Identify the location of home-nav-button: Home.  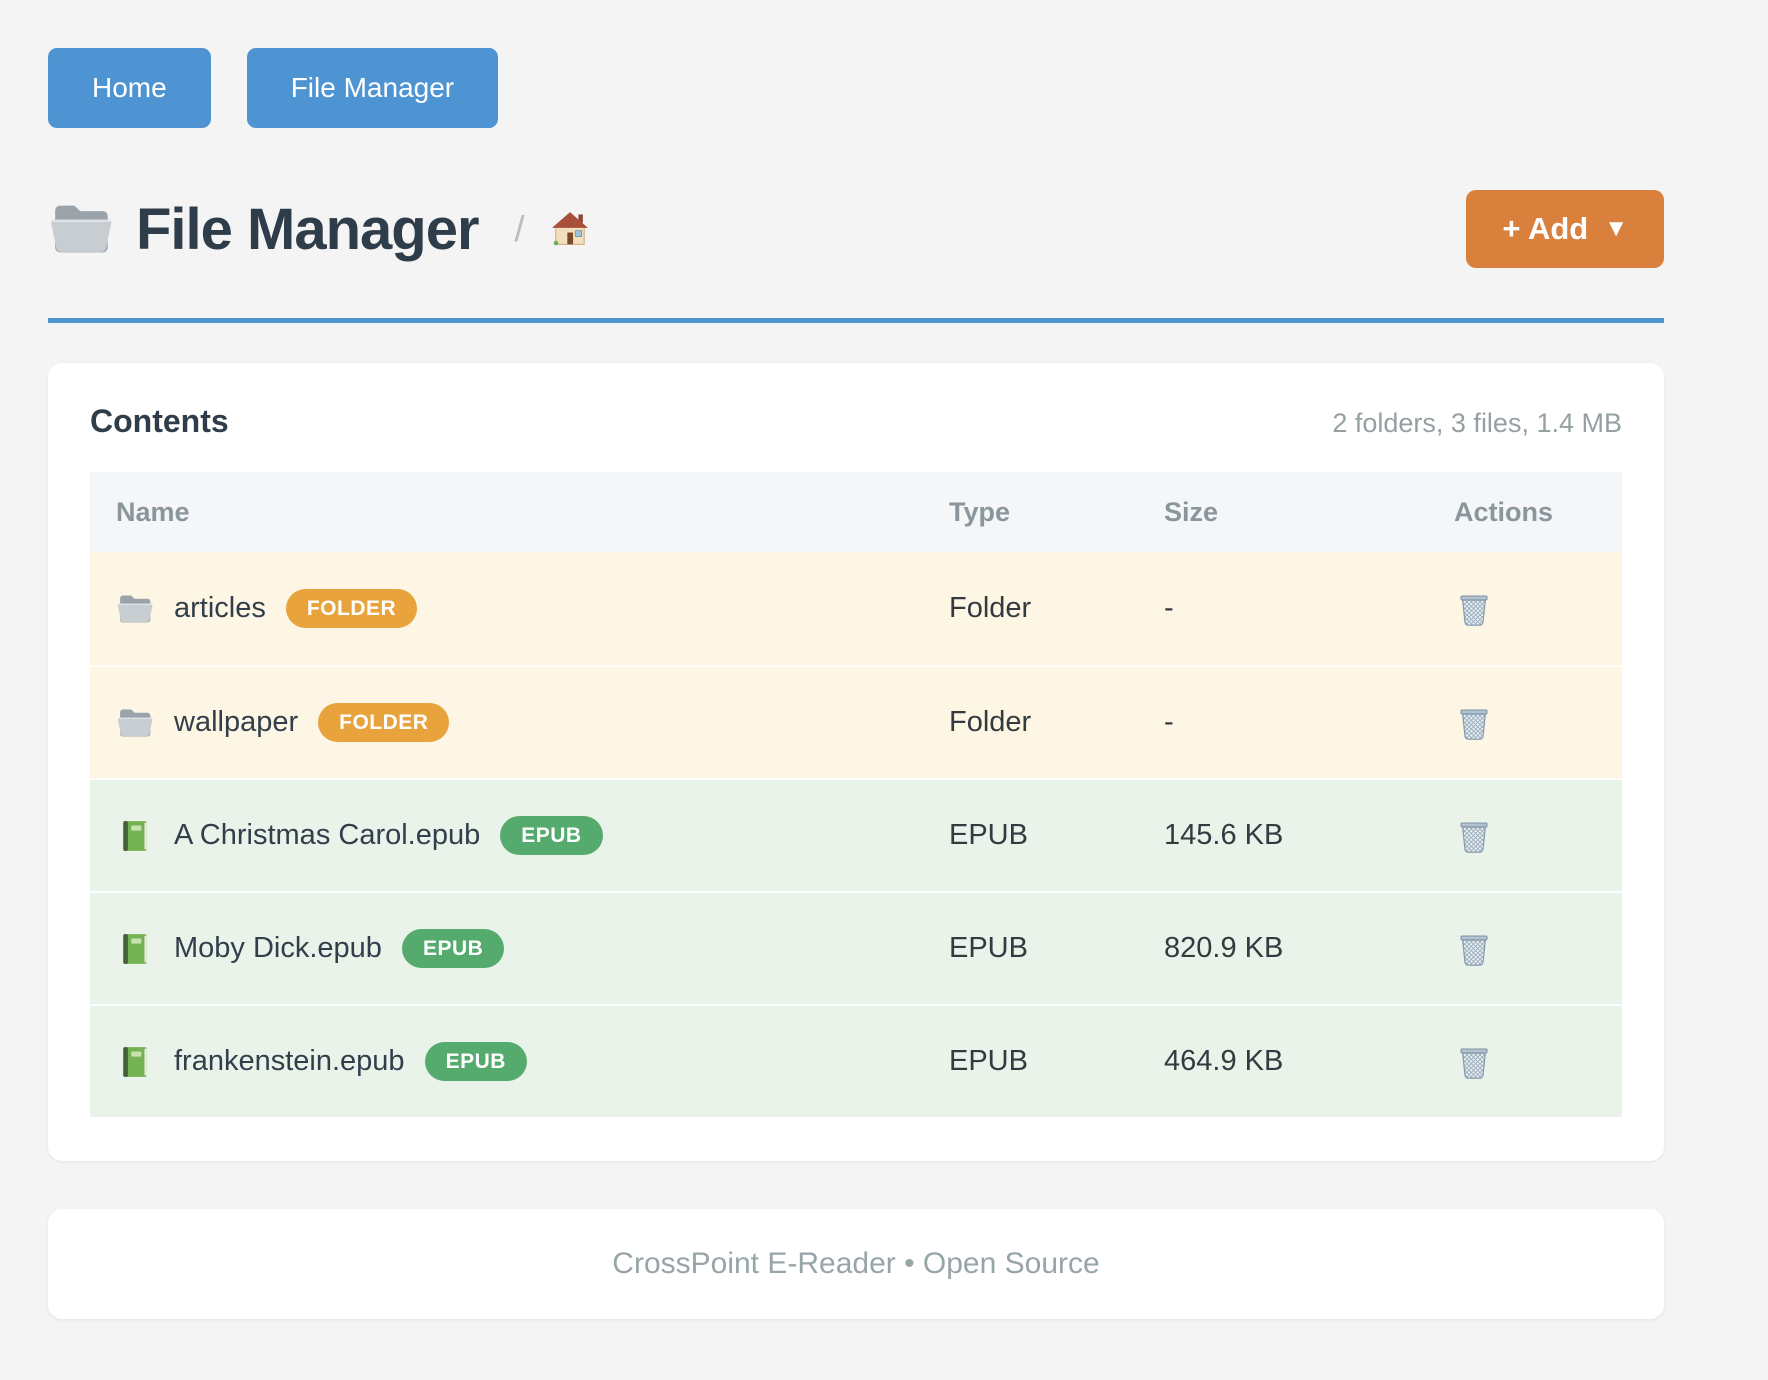
(129, 88).